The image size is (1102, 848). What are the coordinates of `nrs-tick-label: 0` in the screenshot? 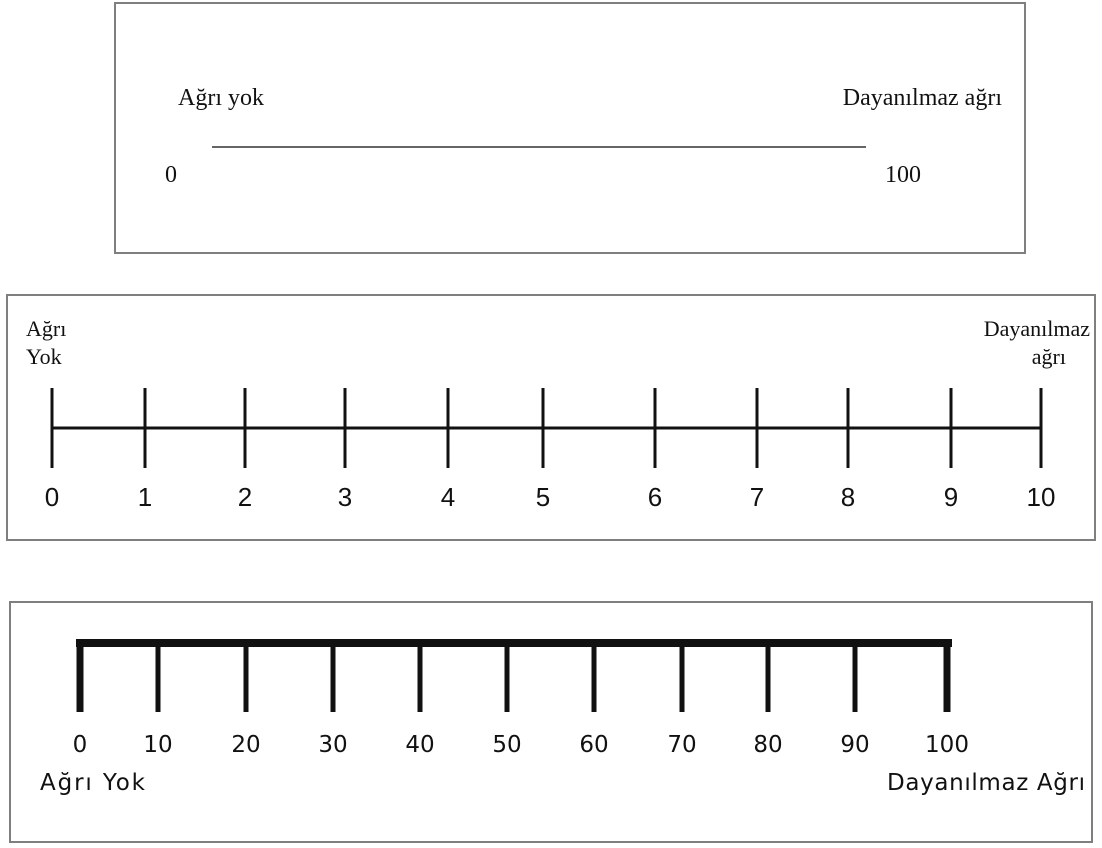 It's located at (52, 497).